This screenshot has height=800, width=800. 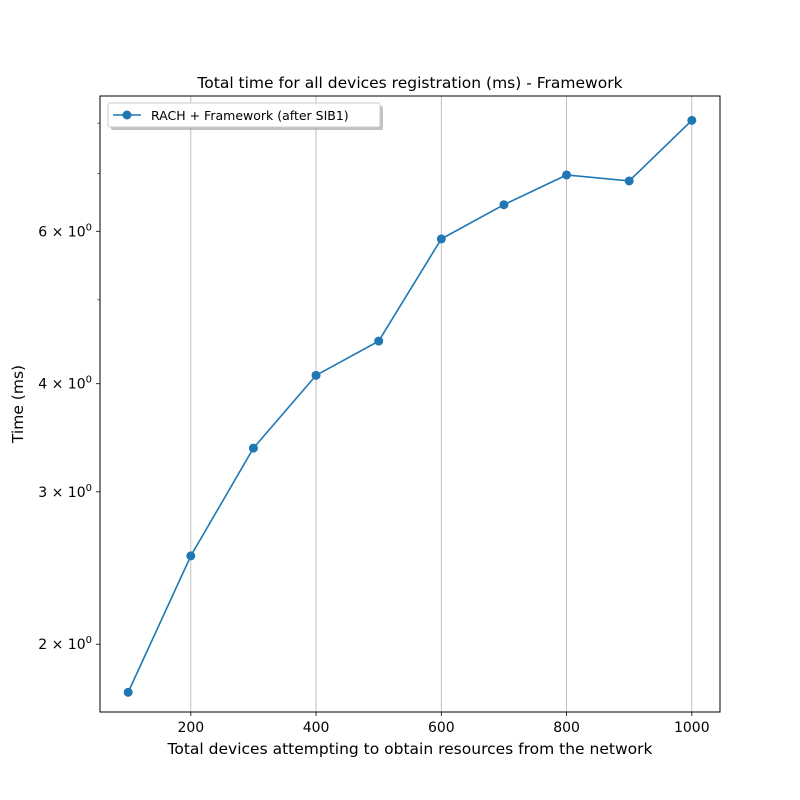 What do you see at coordinates (566, 728) in the screenshot?
I see `x-tick-label: 800` at bounding box center [566, 728].